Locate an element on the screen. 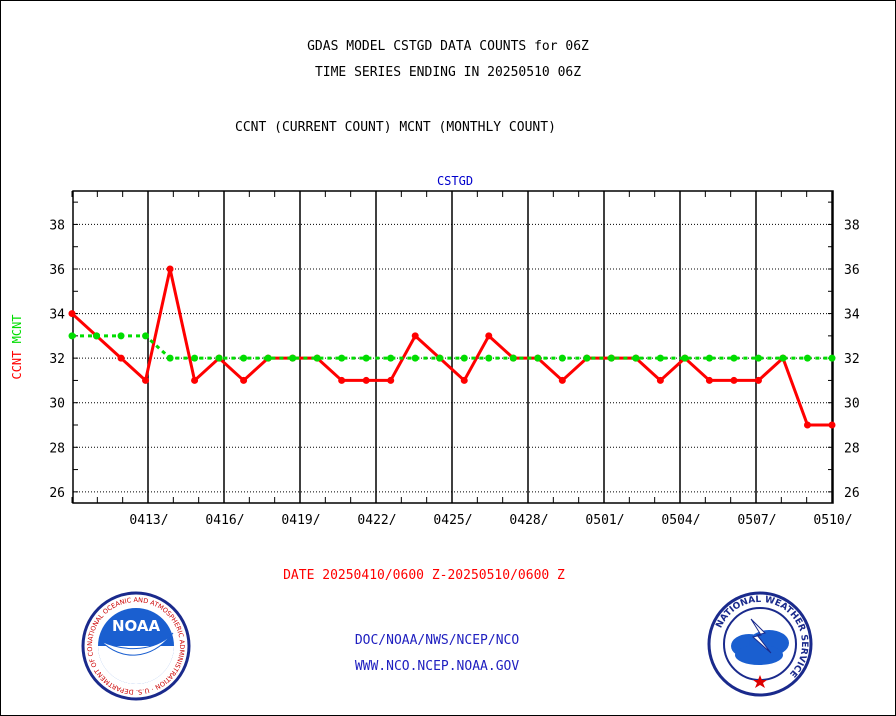  x-tick-label: 0510/ is located at coordinates (832, 520).